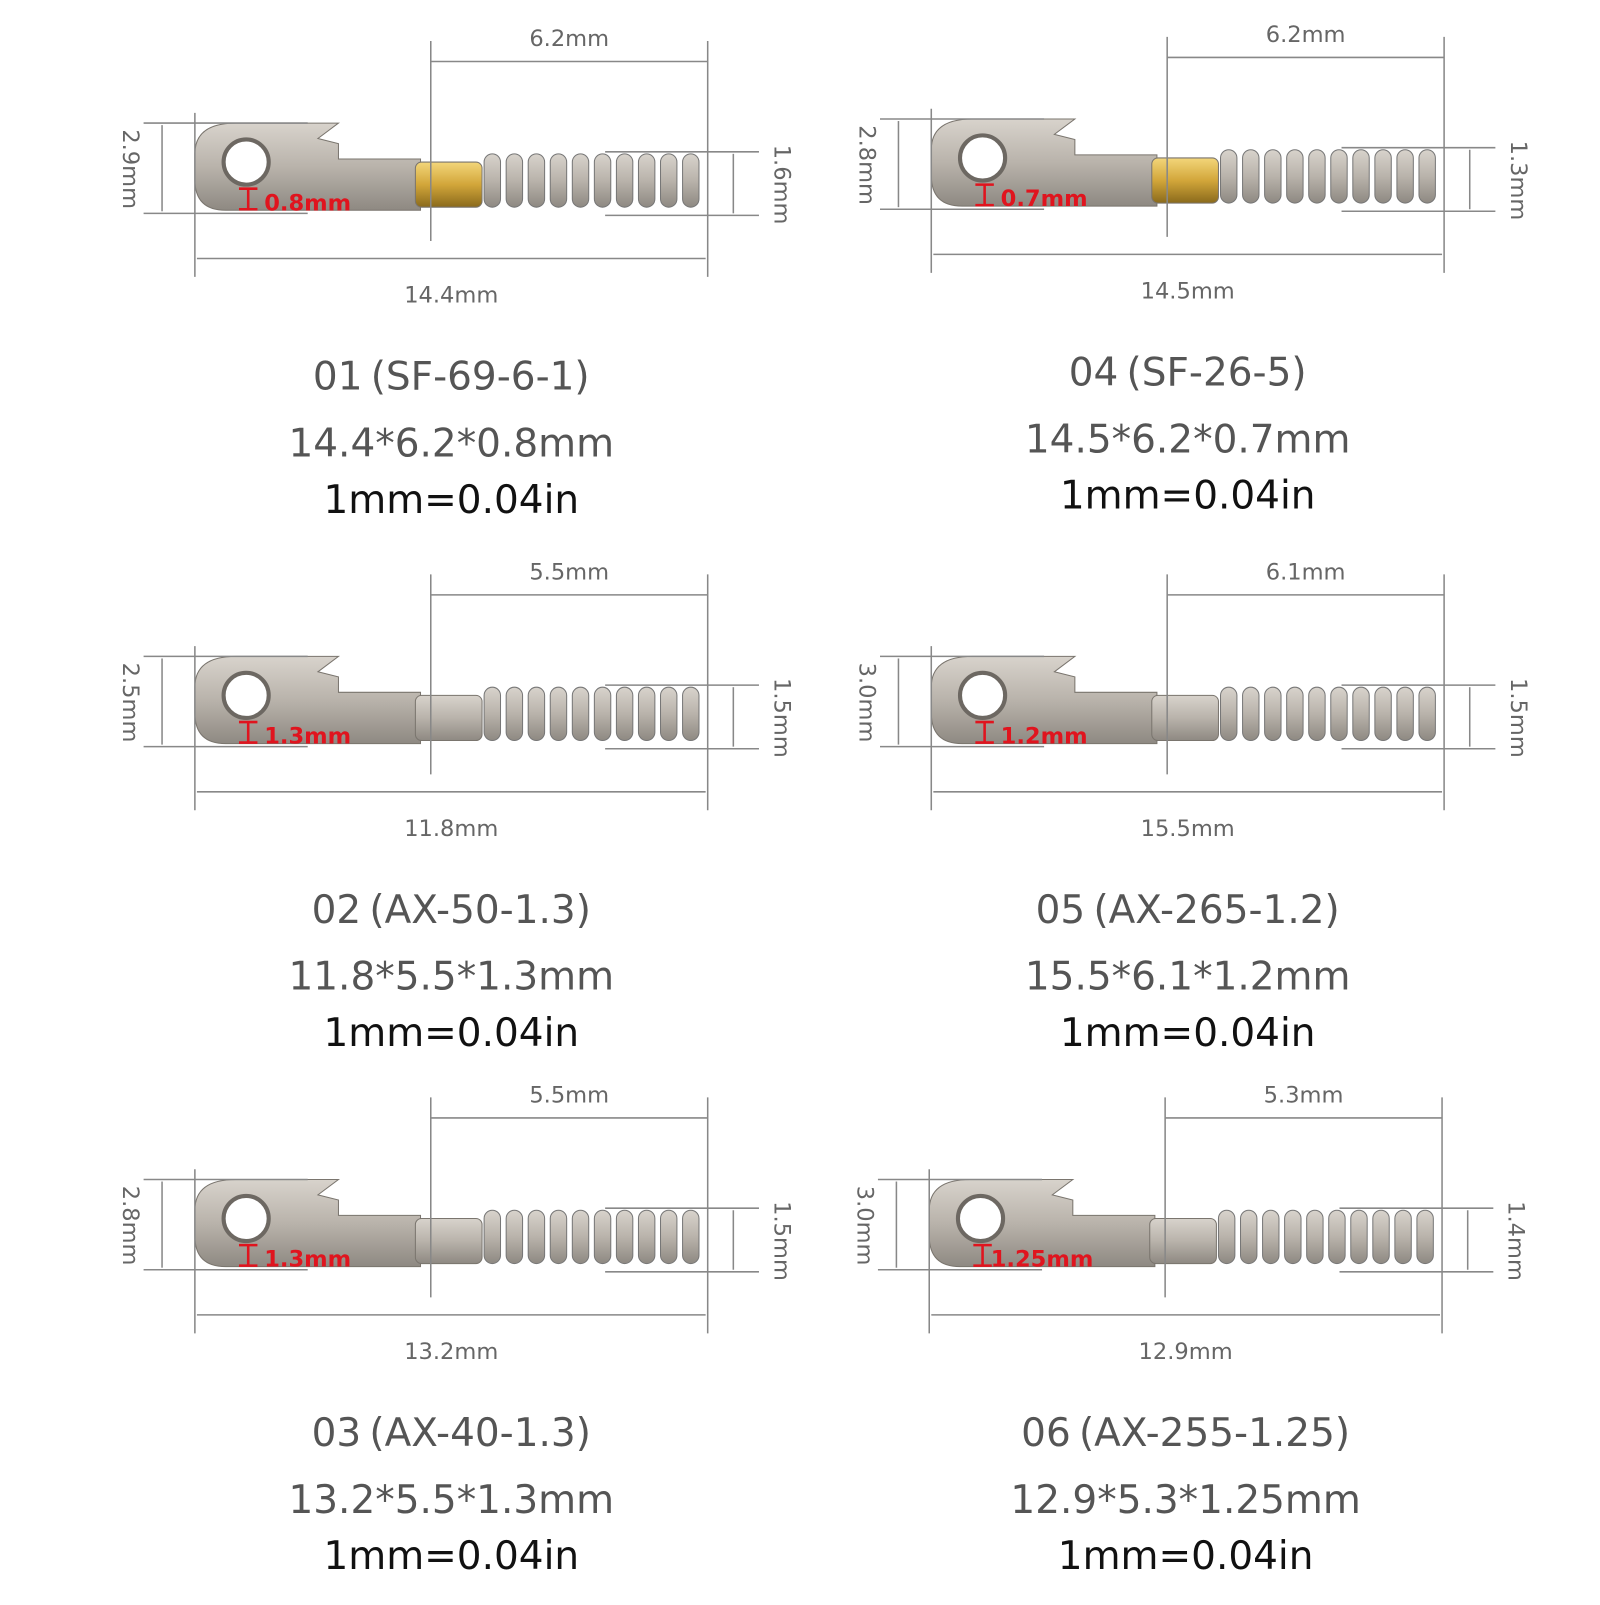 This screenshot has height=1605, width=1600. What do you see at coordinates (1094, 373) in the screenshot?
I see `item-code: 04` at bounding box center [1094, 373].